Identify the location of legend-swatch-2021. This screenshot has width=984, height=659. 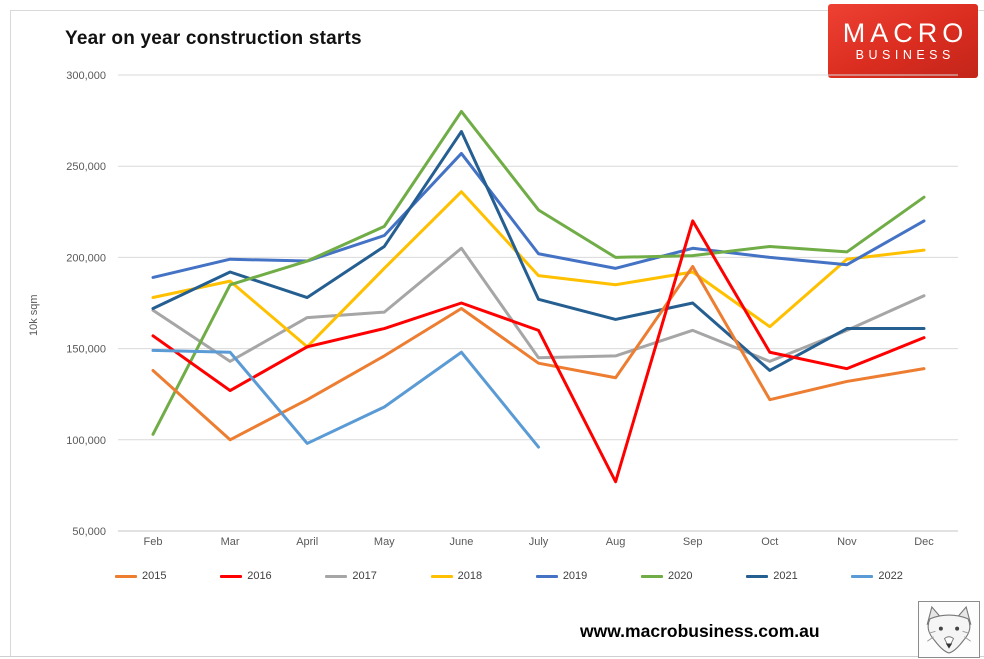
(757, 576).